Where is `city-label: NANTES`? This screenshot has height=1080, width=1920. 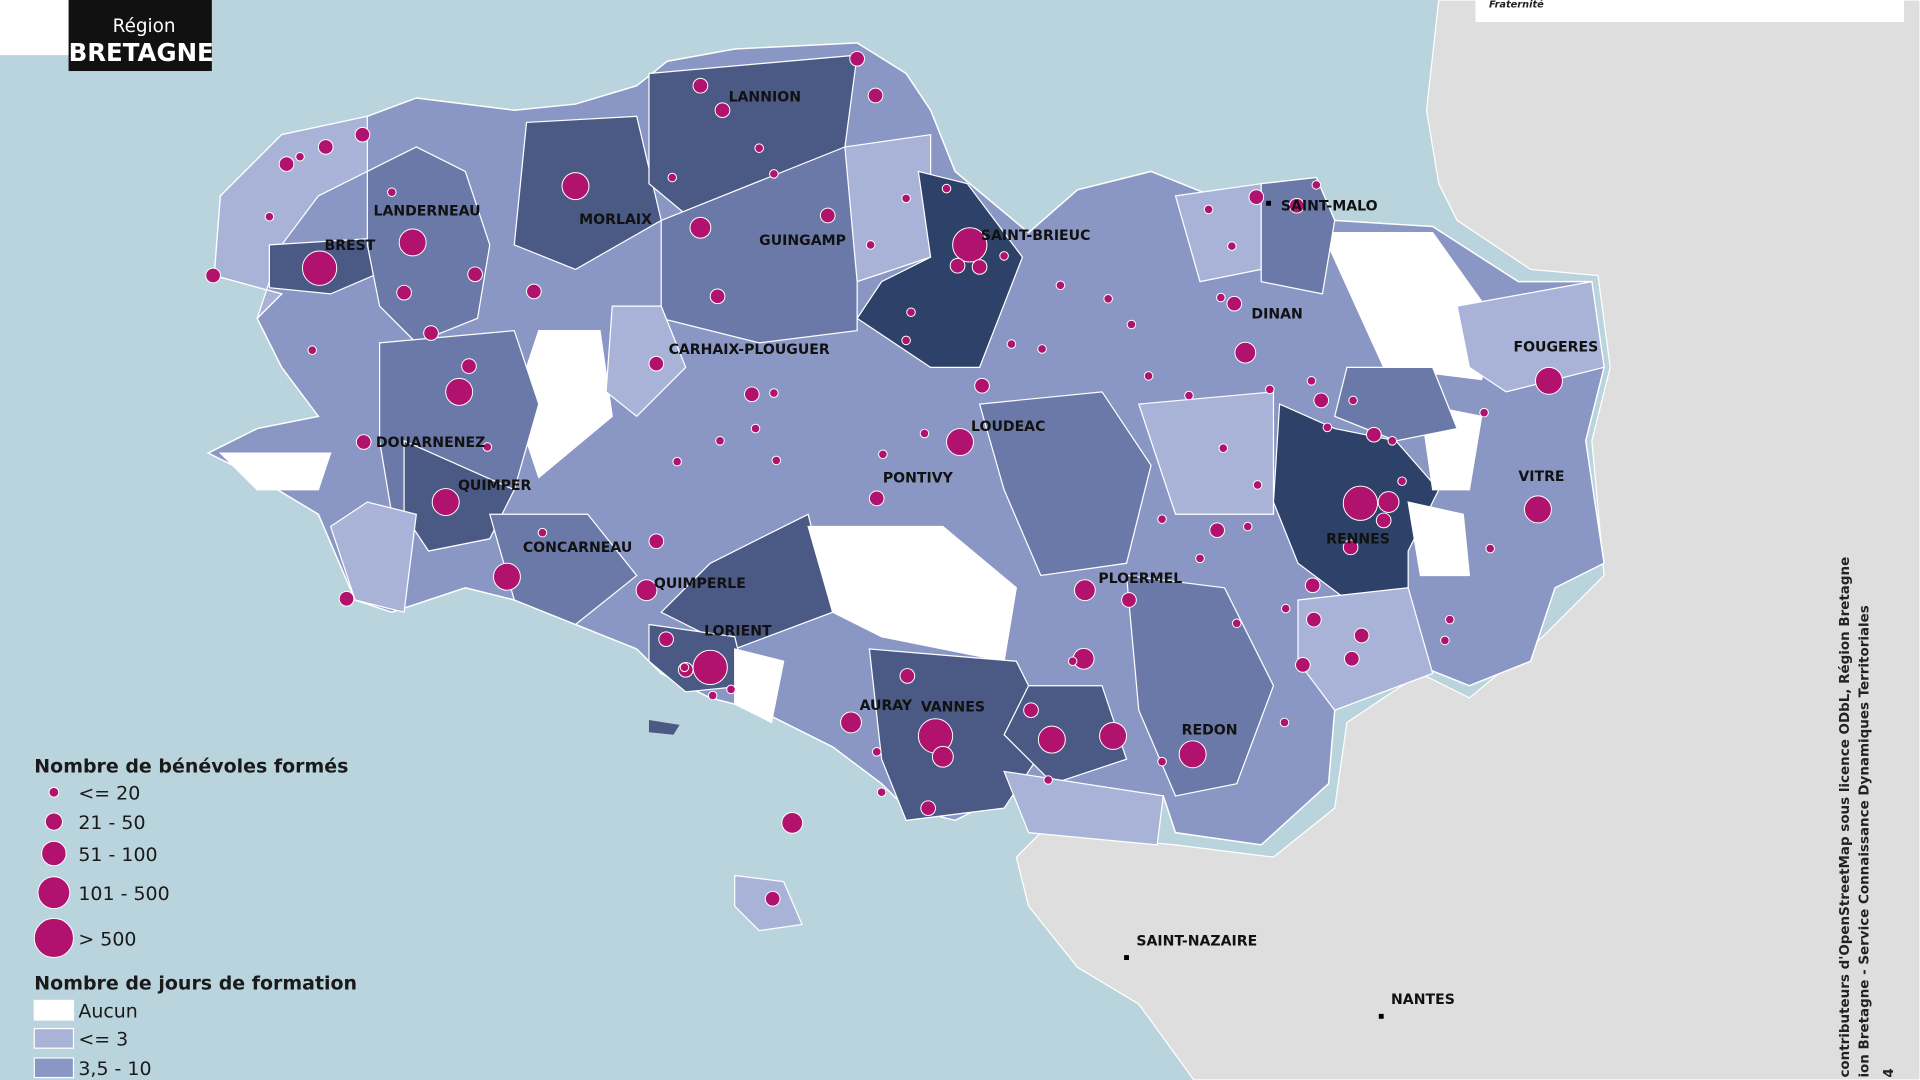 city-label: NANTES is located at coordinates (1423, 1000).